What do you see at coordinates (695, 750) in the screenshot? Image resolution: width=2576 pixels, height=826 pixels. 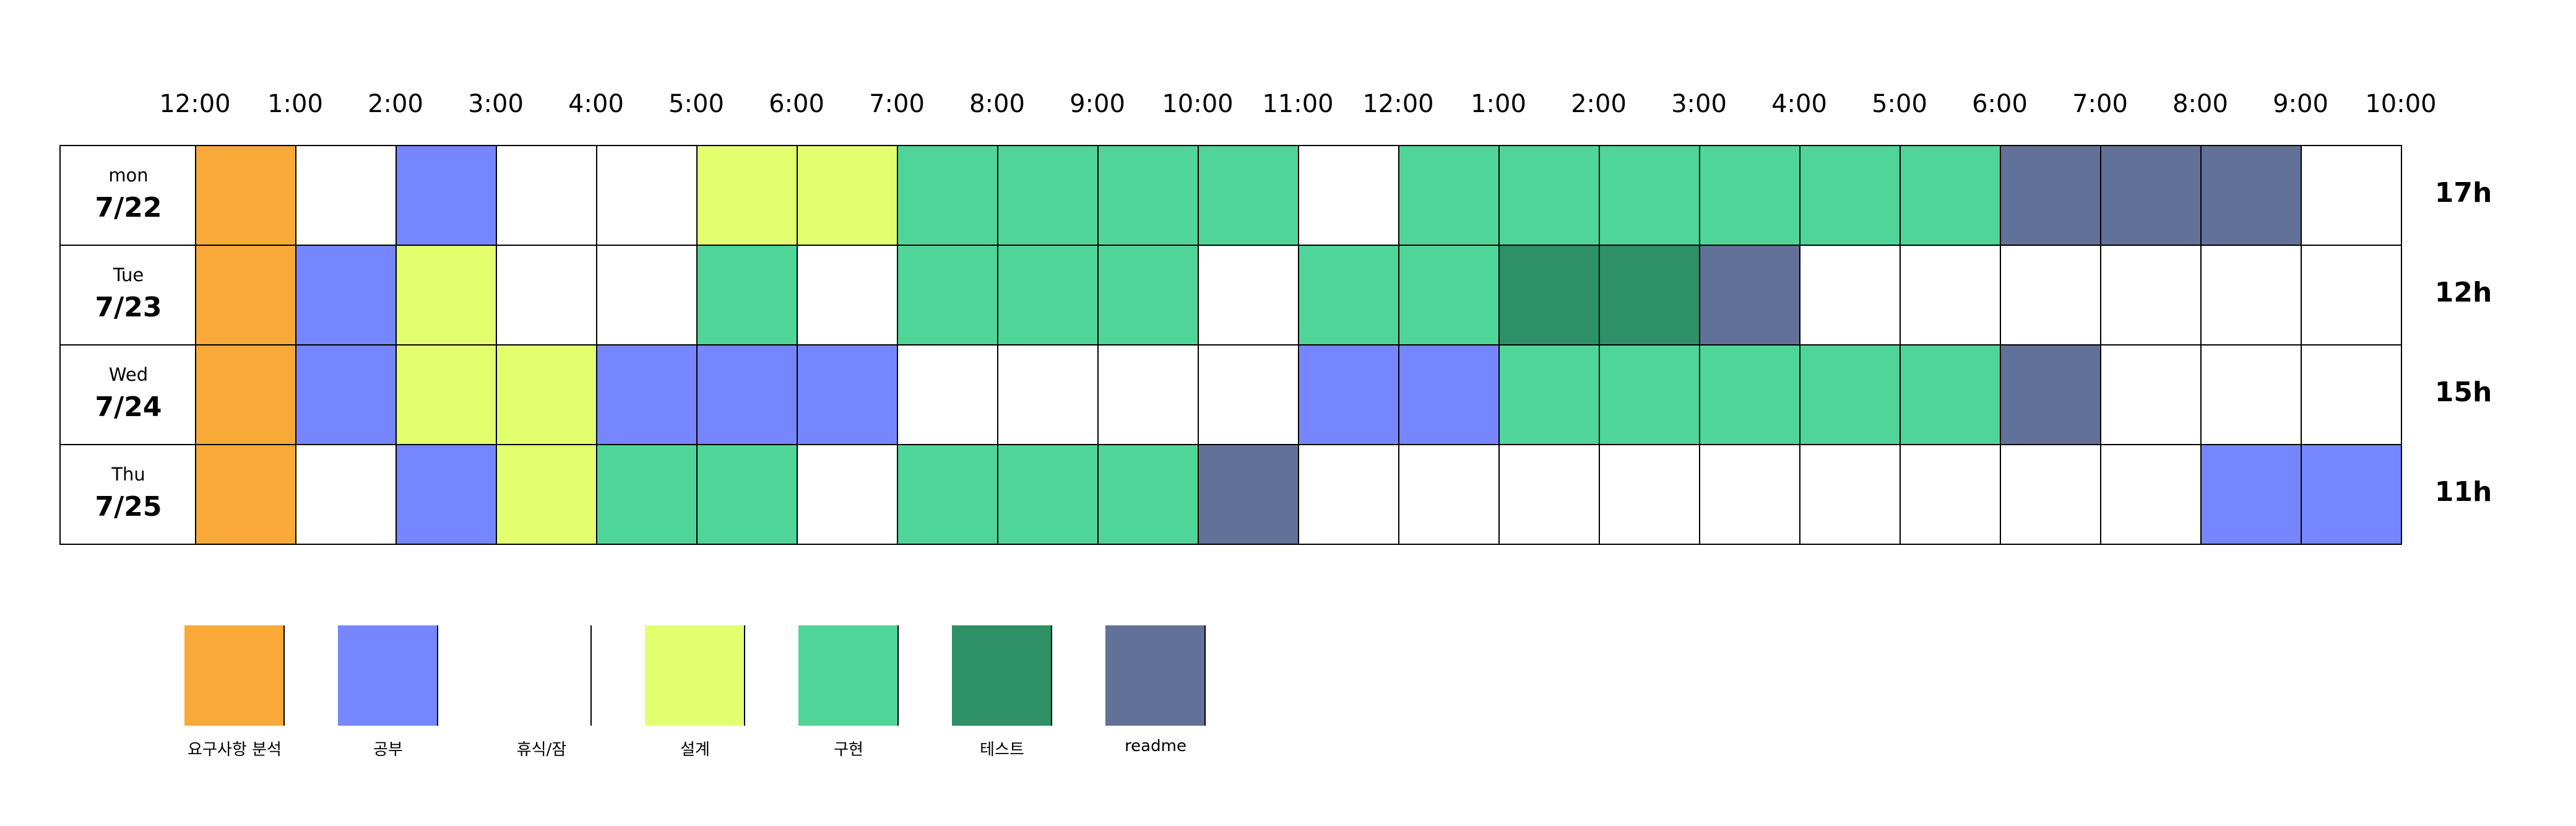 I see `legend-label: 설계` at bounding box center [695, 750].